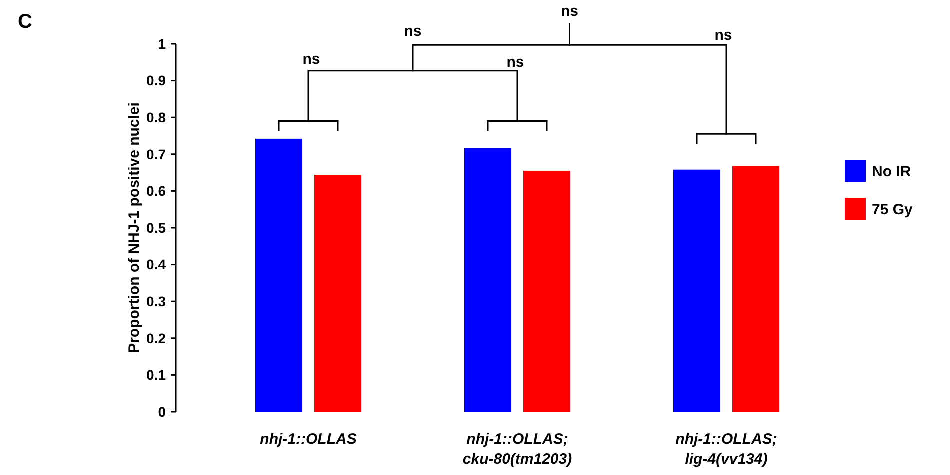 The image size is (950, 475). Describe the element at coordinates (893, 209) in the screenshot. I see `legend-label: 75 Gy` at that location.